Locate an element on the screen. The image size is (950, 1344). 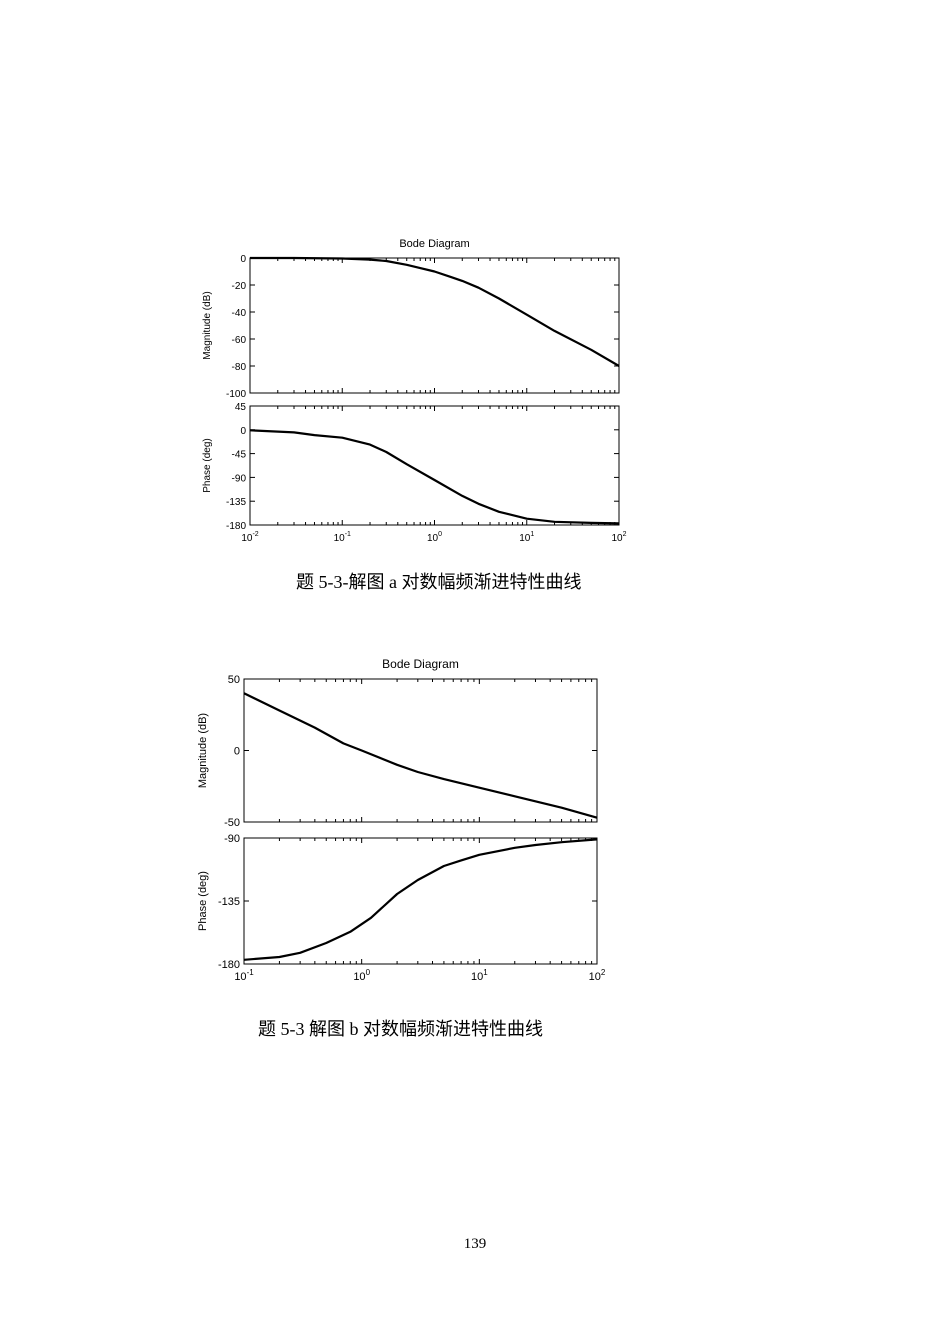
y-tick-label: -100 is located at coordinates (236, 394).